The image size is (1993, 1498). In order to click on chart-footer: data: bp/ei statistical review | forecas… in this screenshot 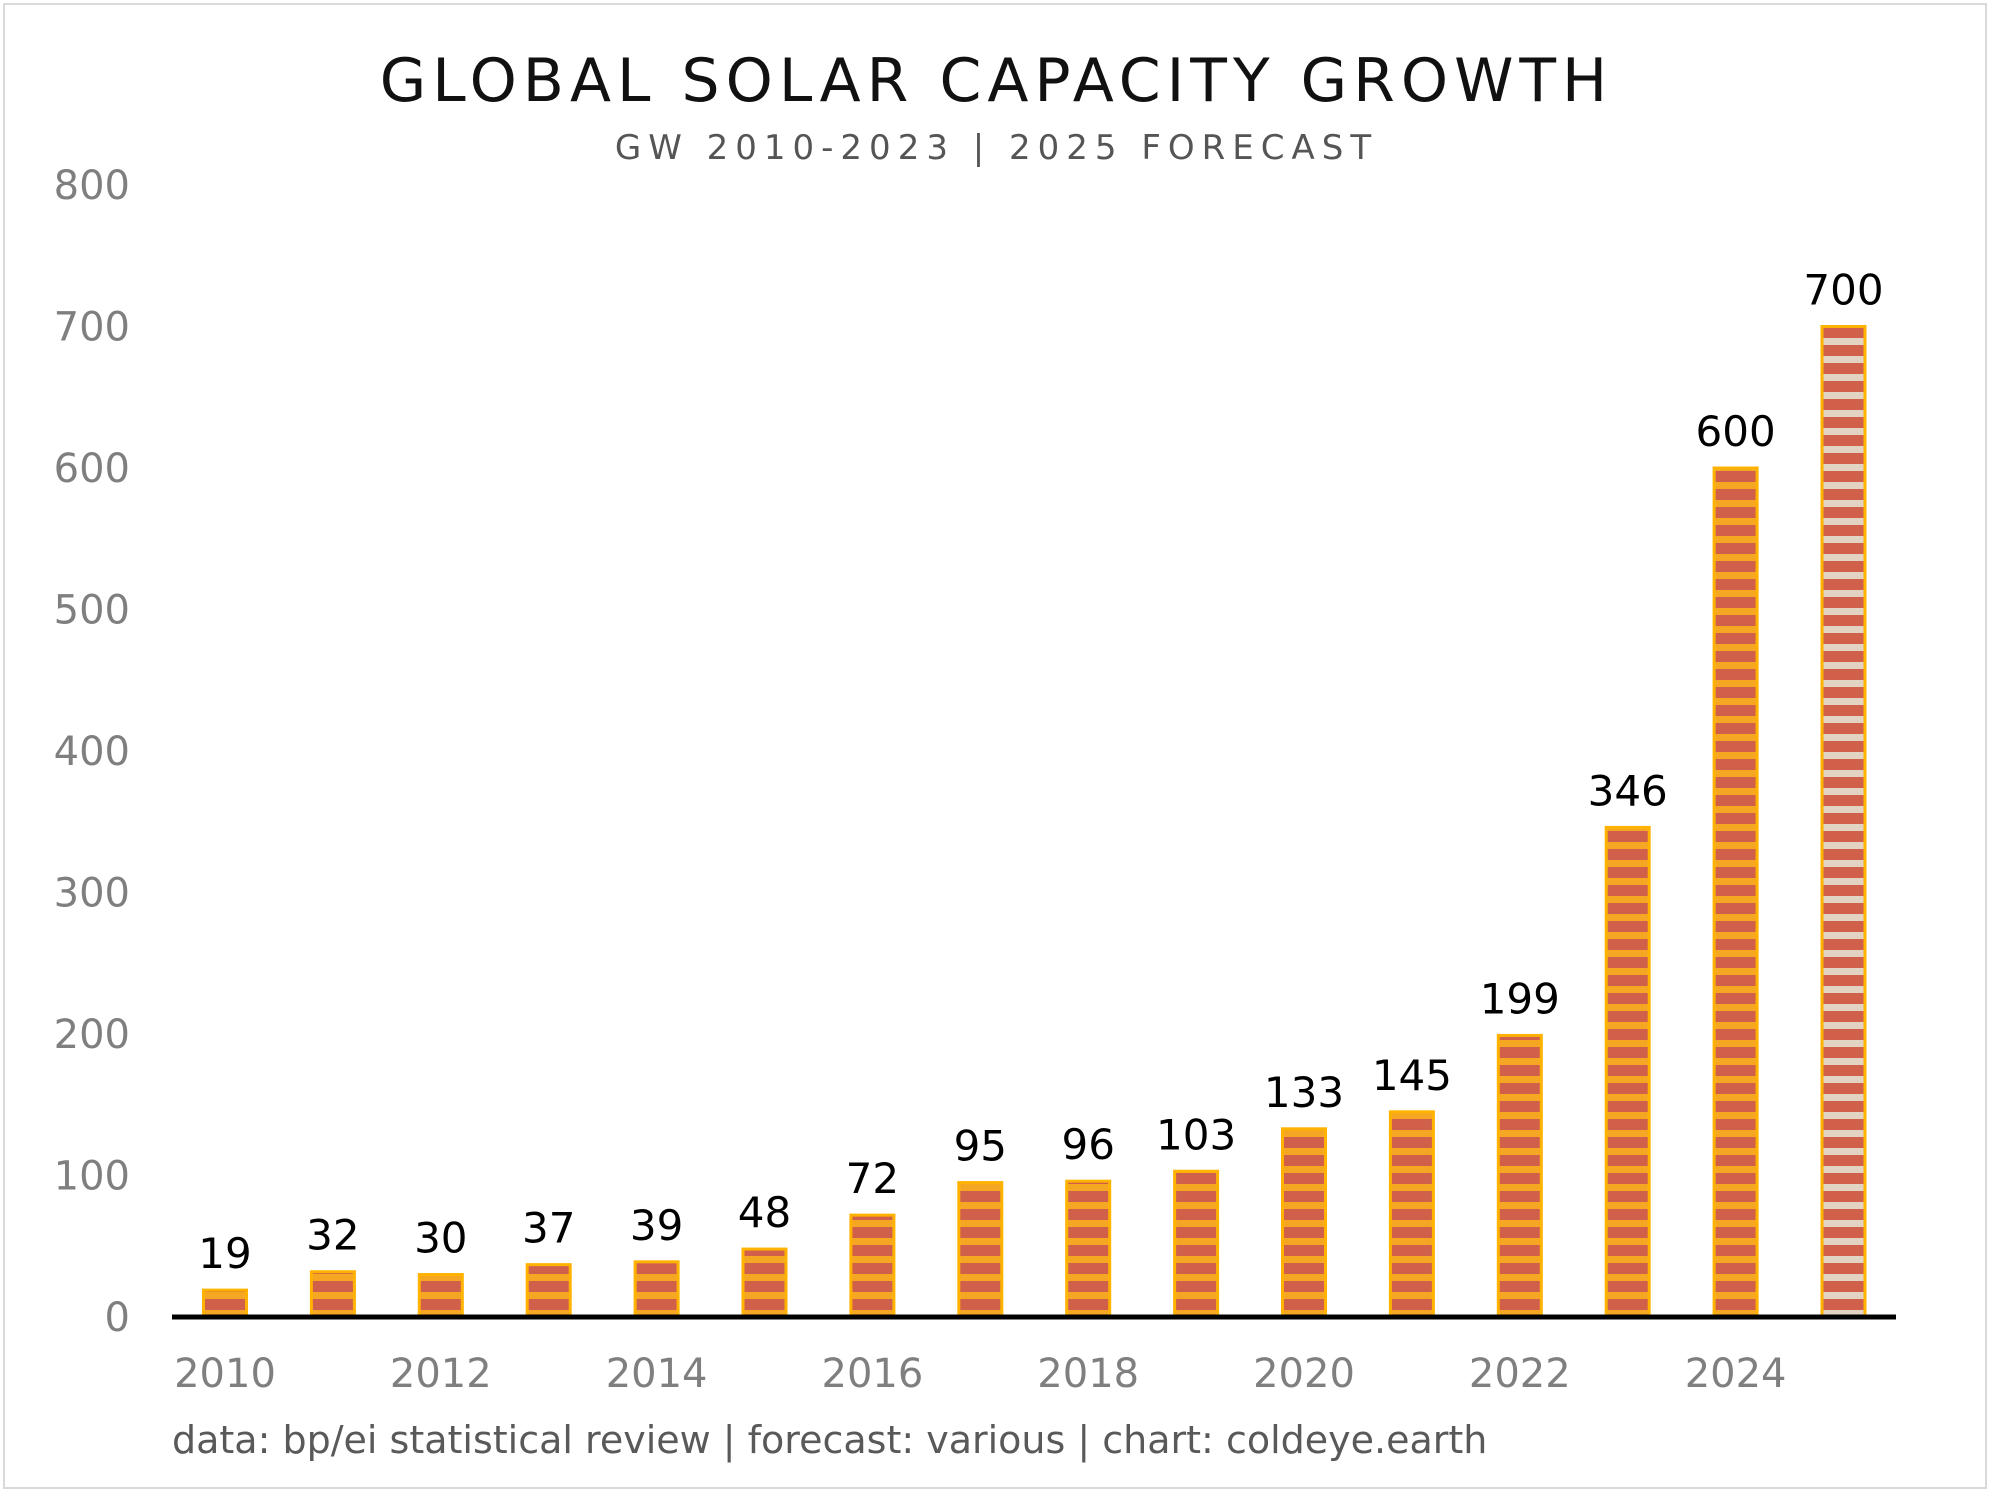, I will do `click(830, 1440)`.